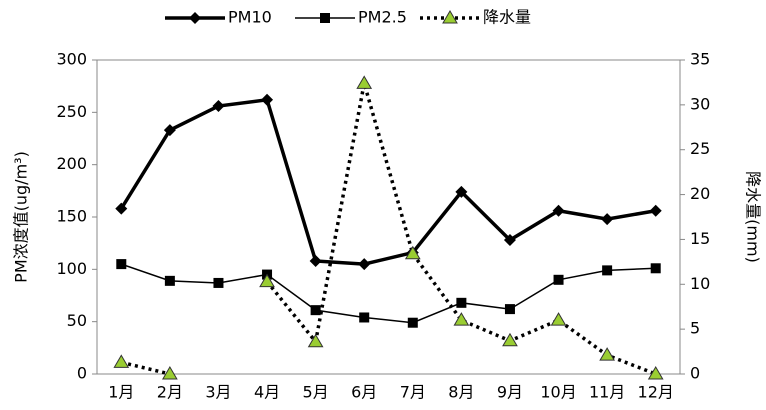 The image size is (766, 410). Describe the element at coordinates (413, 392) in the screenshot. I see `x-tick-label: 7月` at that location.